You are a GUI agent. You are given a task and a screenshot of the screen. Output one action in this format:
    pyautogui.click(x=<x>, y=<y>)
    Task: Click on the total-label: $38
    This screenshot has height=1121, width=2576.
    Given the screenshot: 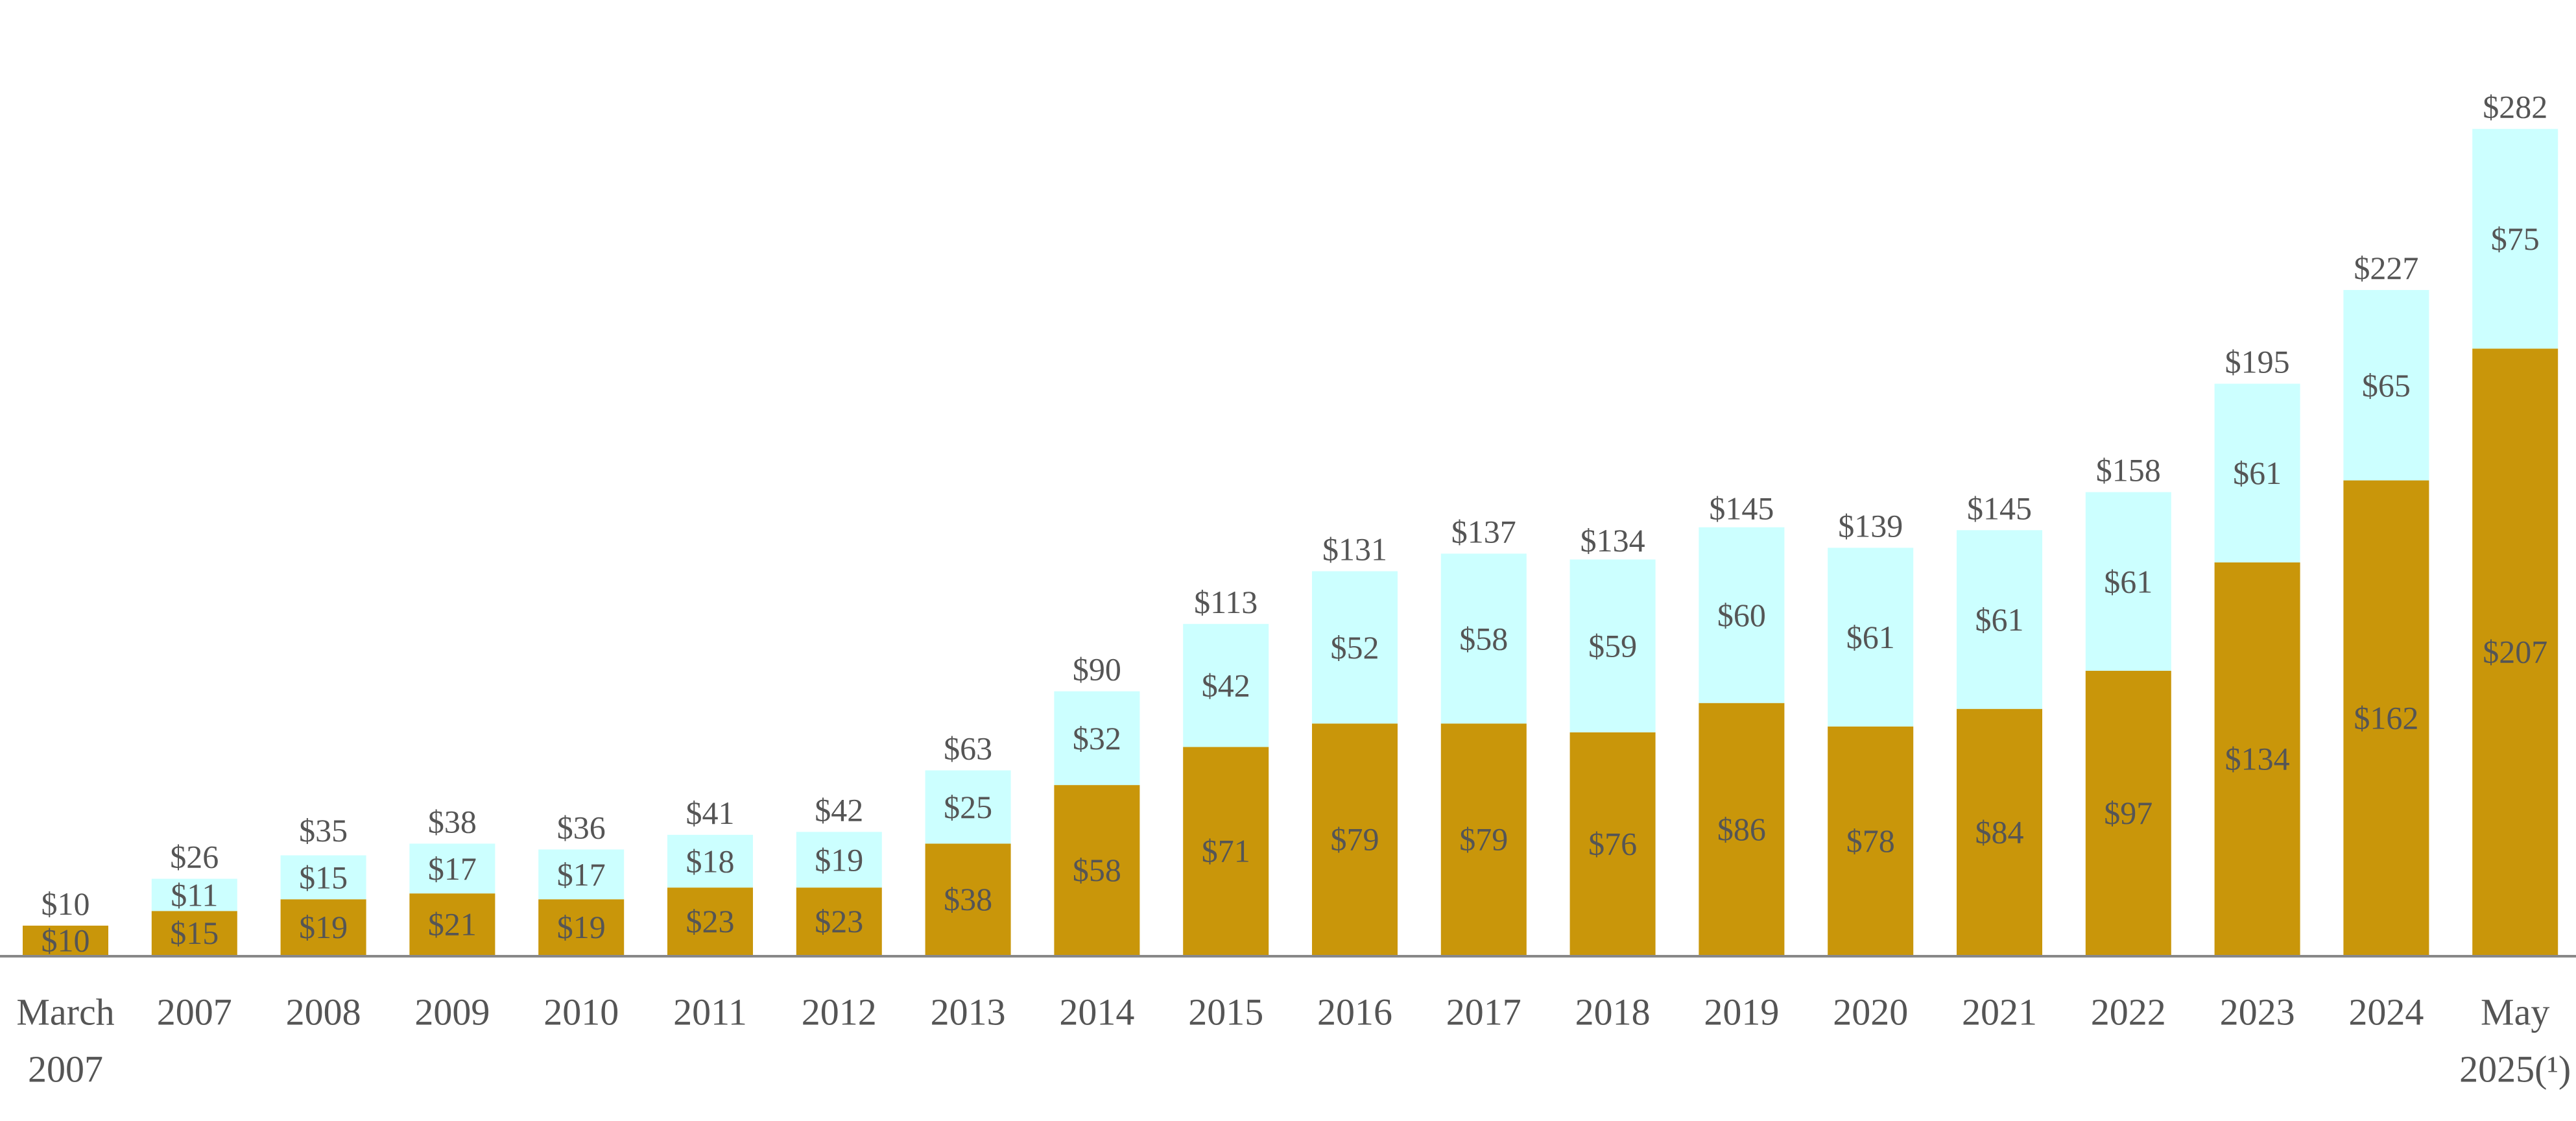 What is the action you would take?
    pyautogui.click(x=453, y=821)
    